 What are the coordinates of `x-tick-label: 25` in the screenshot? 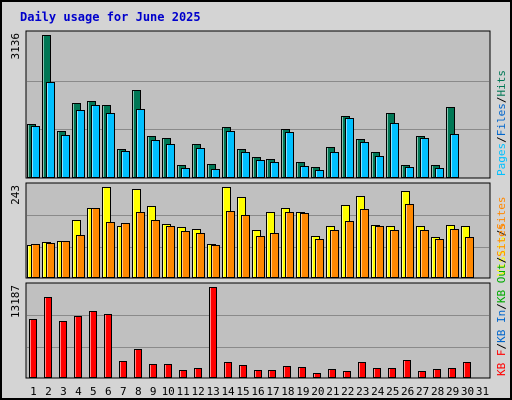 It's located at (392, 391).